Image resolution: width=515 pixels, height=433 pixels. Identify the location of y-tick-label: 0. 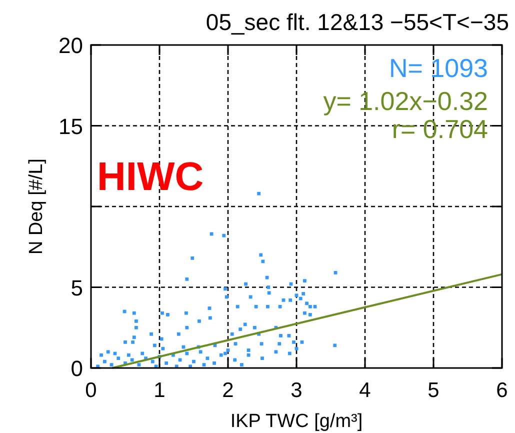
(76, 368).